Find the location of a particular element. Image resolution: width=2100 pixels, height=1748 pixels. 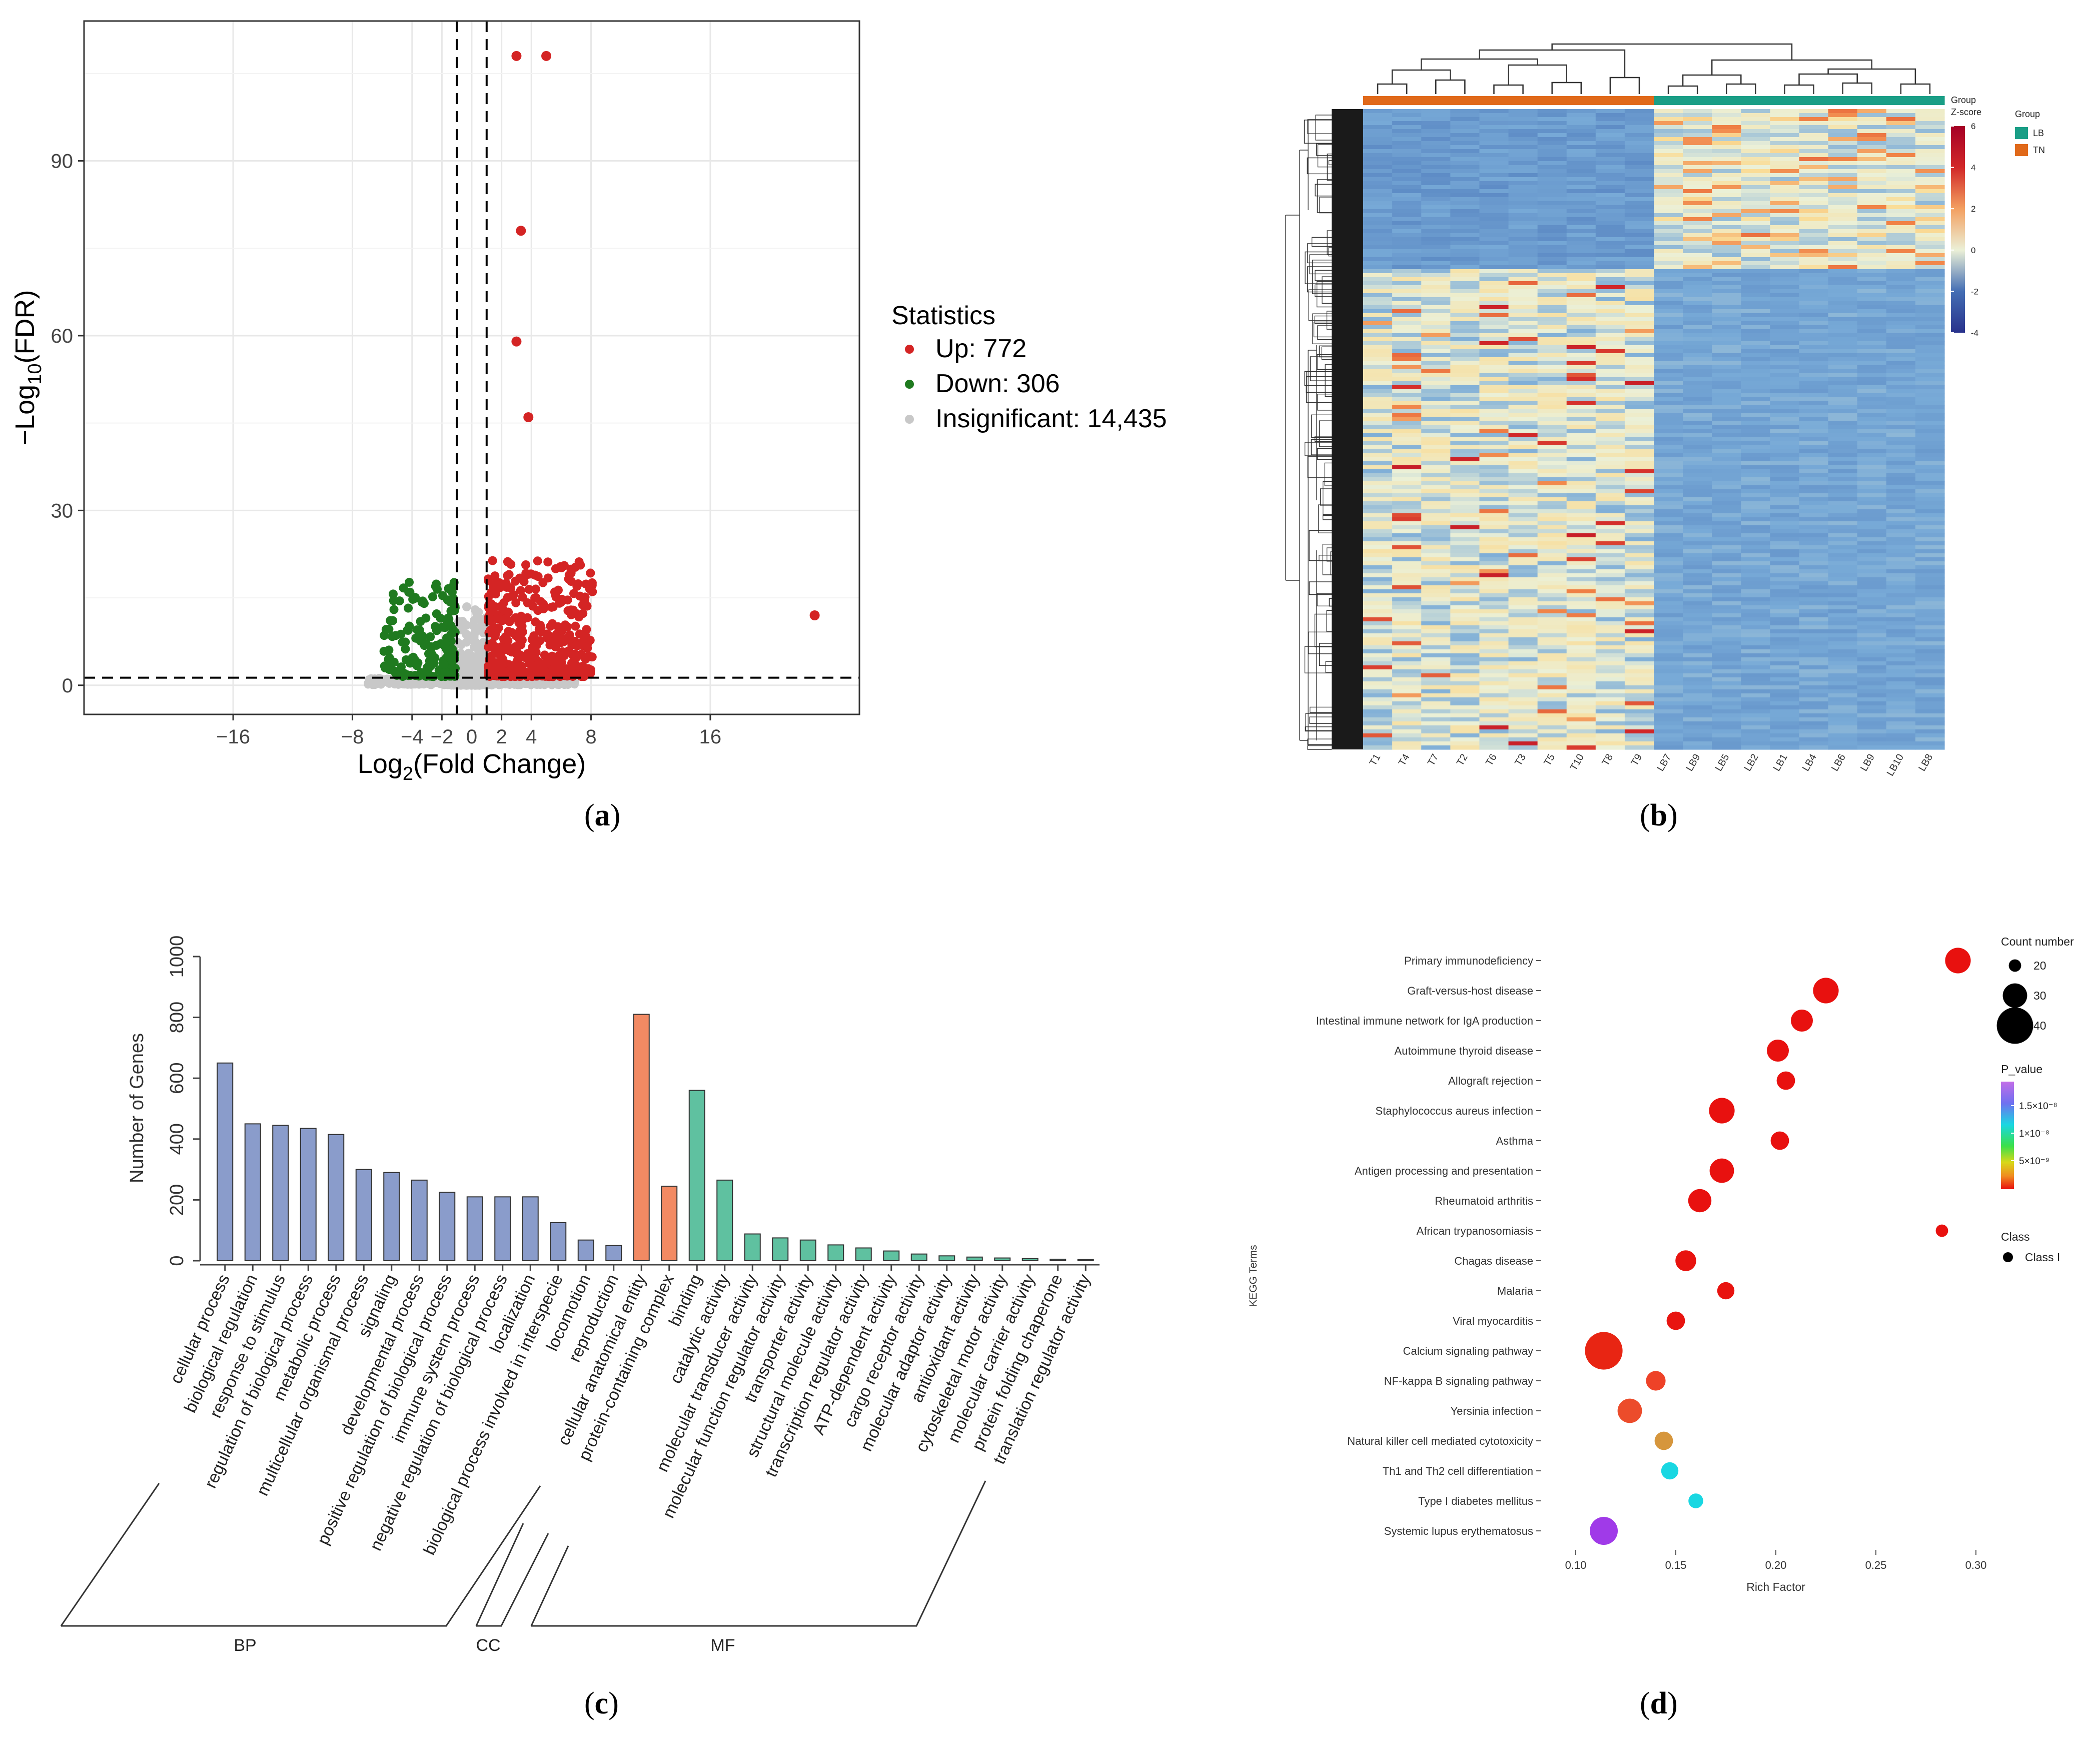

caption-a: (a) is located at coordinates (602, 815).